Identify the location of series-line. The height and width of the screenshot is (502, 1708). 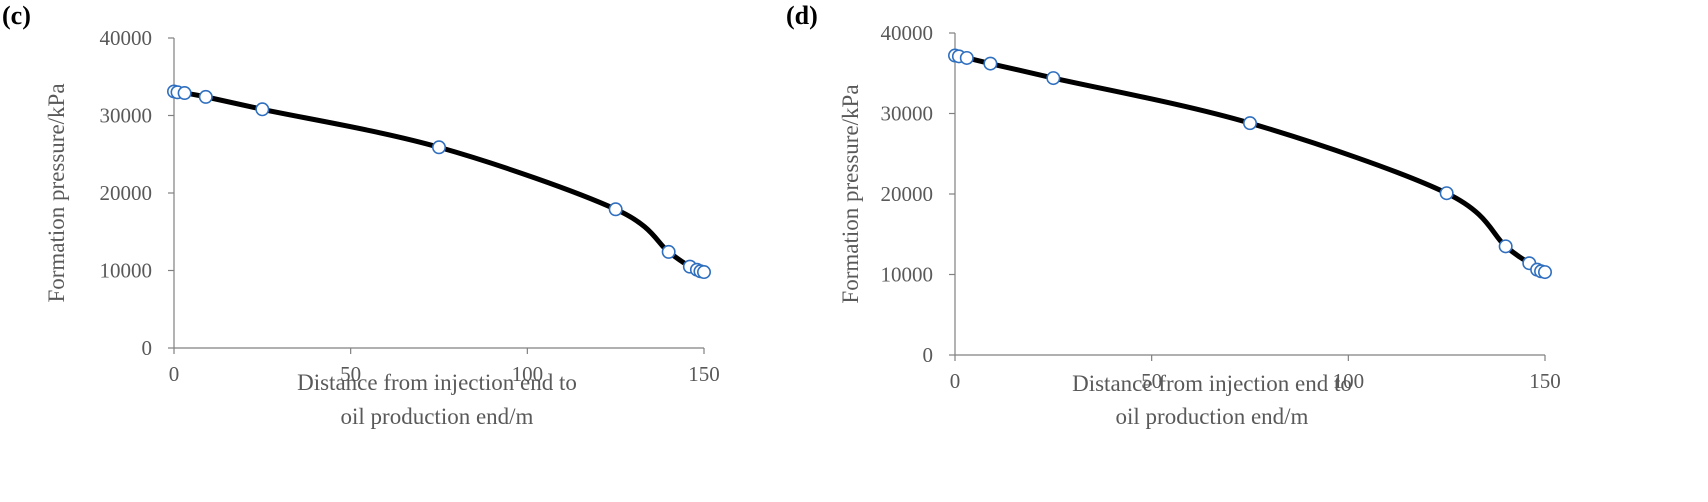
(439, 181).